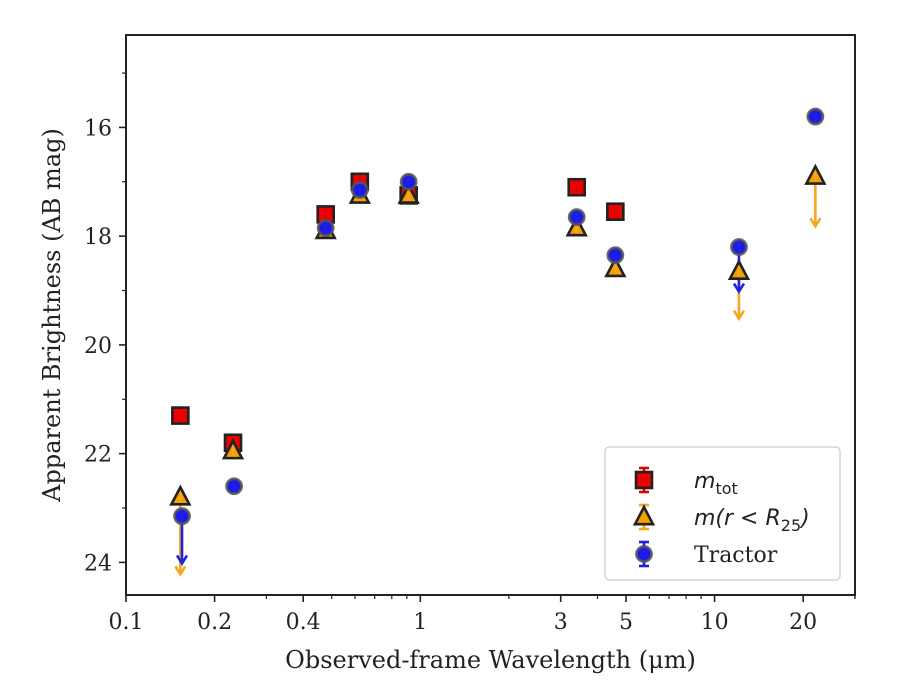 The height and width of the screenshot is (700, 900). I want to click on x-tick-label: 20, so click(803, 622).